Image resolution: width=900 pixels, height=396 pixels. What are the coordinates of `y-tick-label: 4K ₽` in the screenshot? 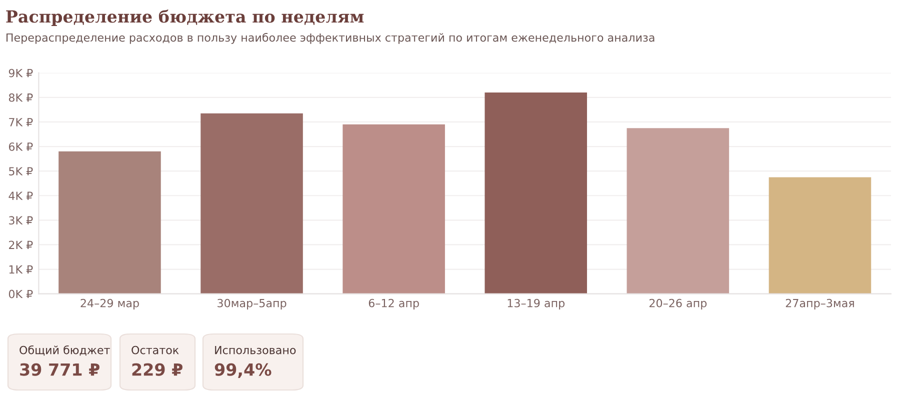 It's located at (20, 196).